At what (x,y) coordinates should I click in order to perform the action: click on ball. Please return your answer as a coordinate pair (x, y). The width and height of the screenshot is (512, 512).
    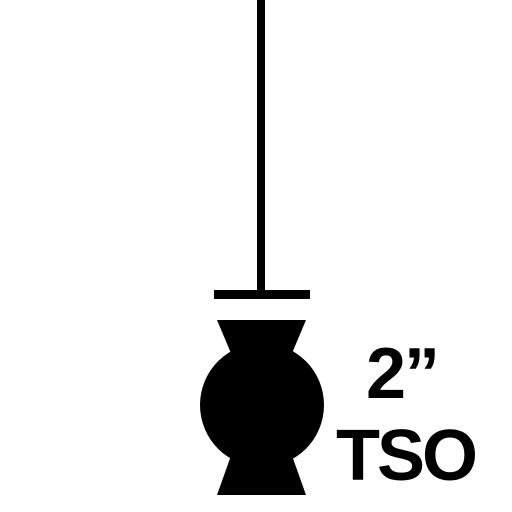
    Looking at the image, I should click on (262, 405).